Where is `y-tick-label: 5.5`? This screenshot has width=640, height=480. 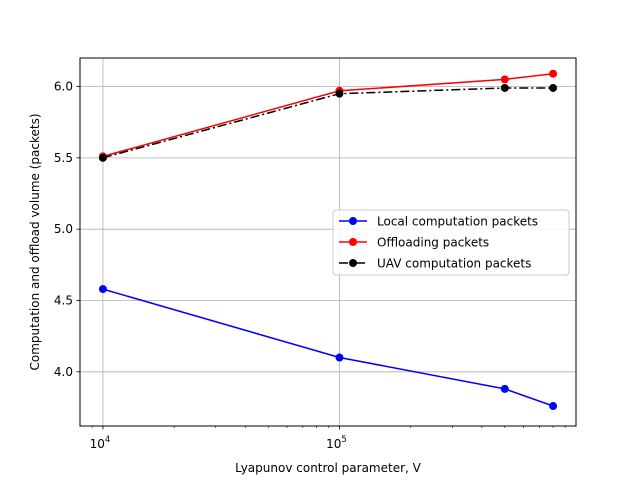
y-tick-label: 5.5 is located at coordinates (63, 158).